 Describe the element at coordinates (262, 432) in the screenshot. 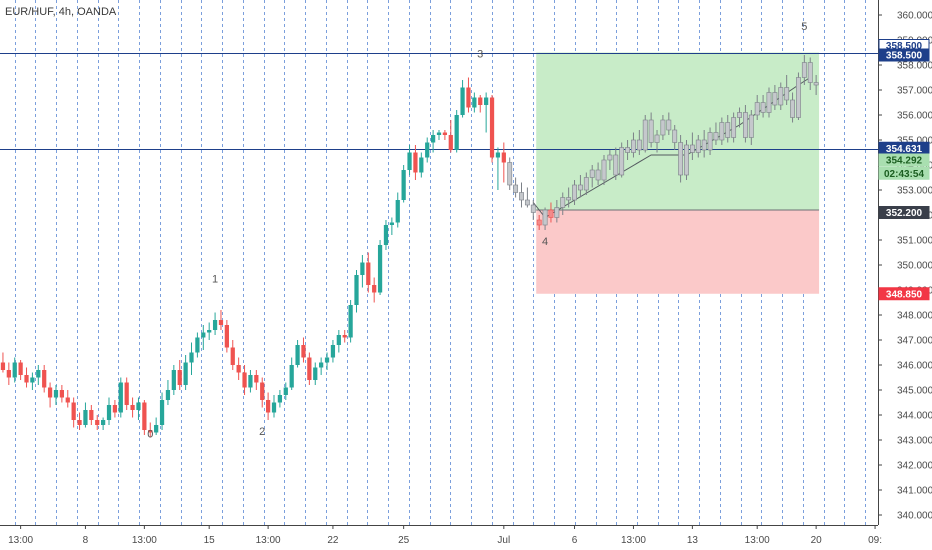

I see `wave-label: 2` at that location.